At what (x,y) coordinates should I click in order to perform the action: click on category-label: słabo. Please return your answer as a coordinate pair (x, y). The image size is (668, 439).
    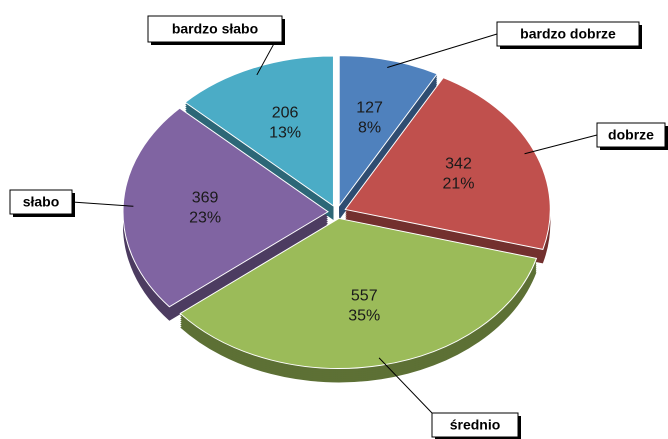
    Looking at the image, I should click on (41, 202).